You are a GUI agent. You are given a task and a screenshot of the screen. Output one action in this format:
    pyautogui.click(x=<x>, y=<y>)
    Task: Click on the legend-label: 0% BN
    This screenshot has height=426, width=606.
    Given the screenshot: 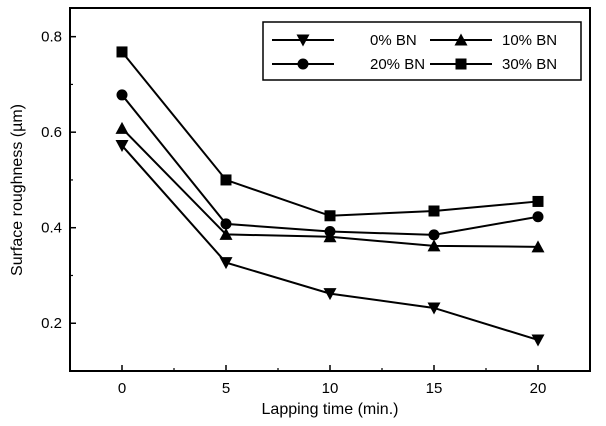 What is the action you would take?
    pyautogui.click(x=393, y=40)
    